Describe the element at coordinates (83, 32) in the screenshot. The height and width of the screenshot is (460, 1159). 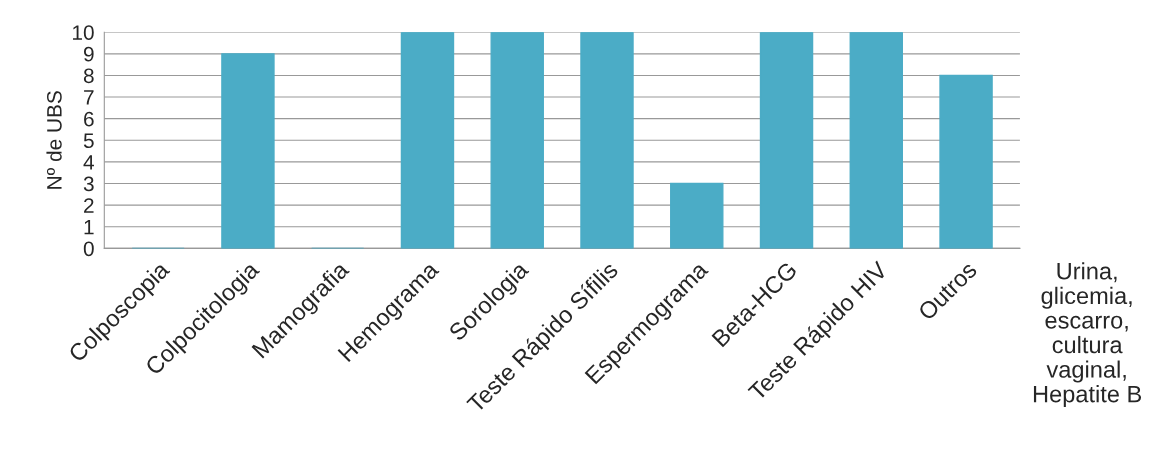
I see `y-tick-label: 10` at that location.